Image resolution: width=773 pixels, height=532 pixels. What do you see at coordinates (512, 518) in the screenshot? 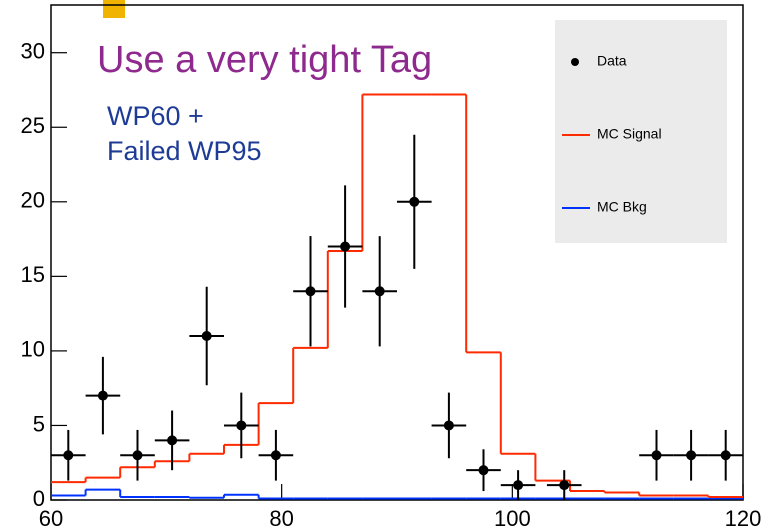
I see `x-tick-label: 100` at bounding box center [512, 518].